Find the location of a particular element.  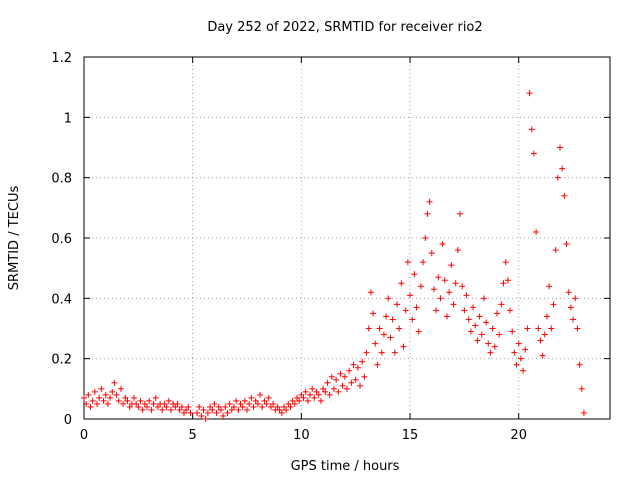

y-axis-label: SRMTID / TECUs is located at coordinates (14, 238).